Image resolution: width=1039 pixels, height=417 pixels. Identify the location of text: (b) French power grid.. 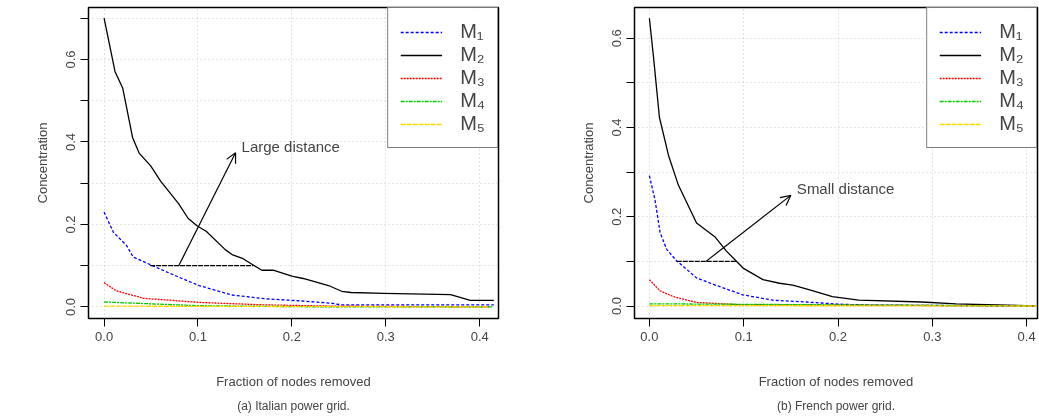
(836, 405).